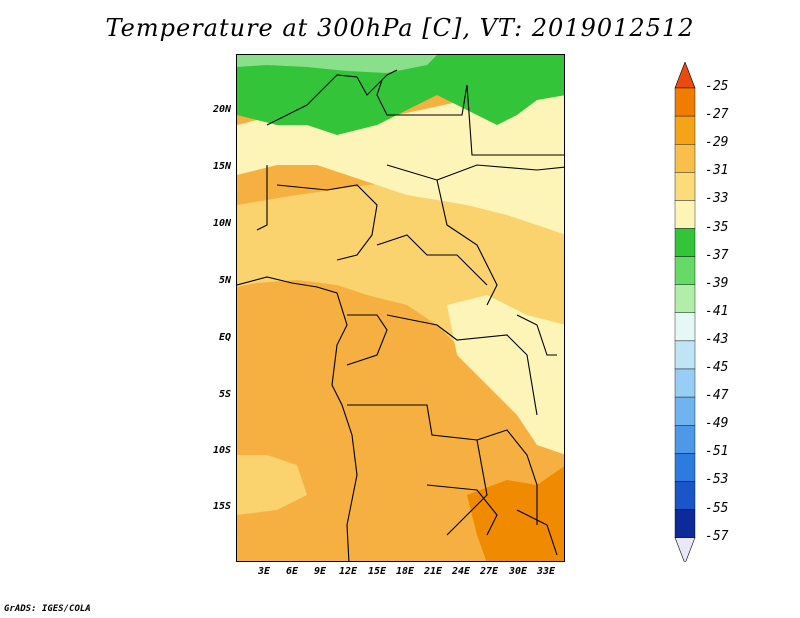  What do you see at coordinates (717, 396) in the screenshot?
I see `colorbar-label: -47` at bounding box center [717, 396].